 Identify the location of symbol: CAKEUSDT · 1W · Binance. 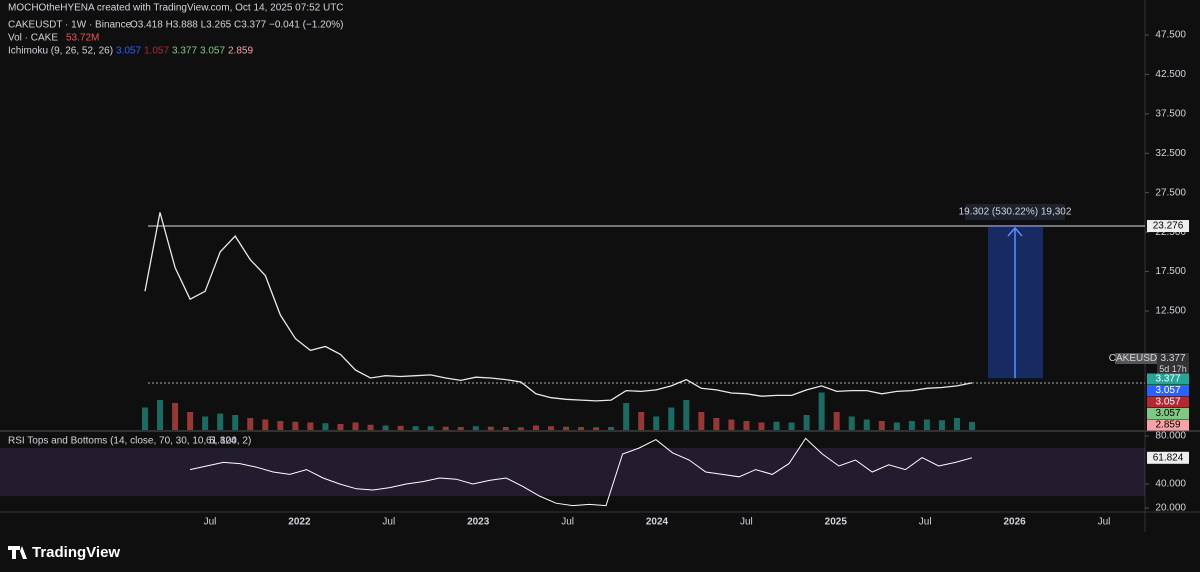
(70, 25).